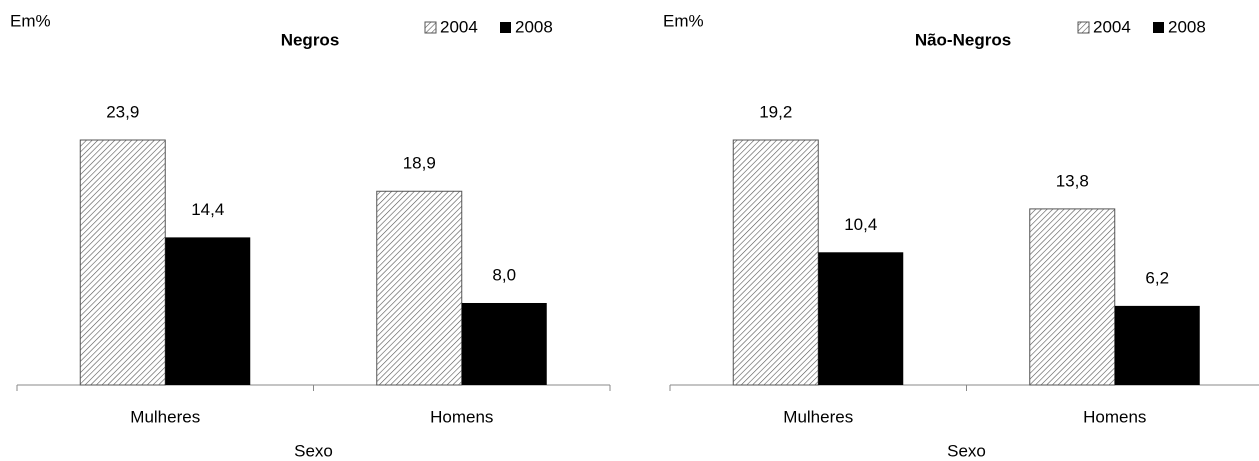 The width and height of the screenshot is (1259, 461). What do you see at coordinates (775, 111) in the screenshot?
I see `data-label: 19,2` at bounding box center [775, 111].